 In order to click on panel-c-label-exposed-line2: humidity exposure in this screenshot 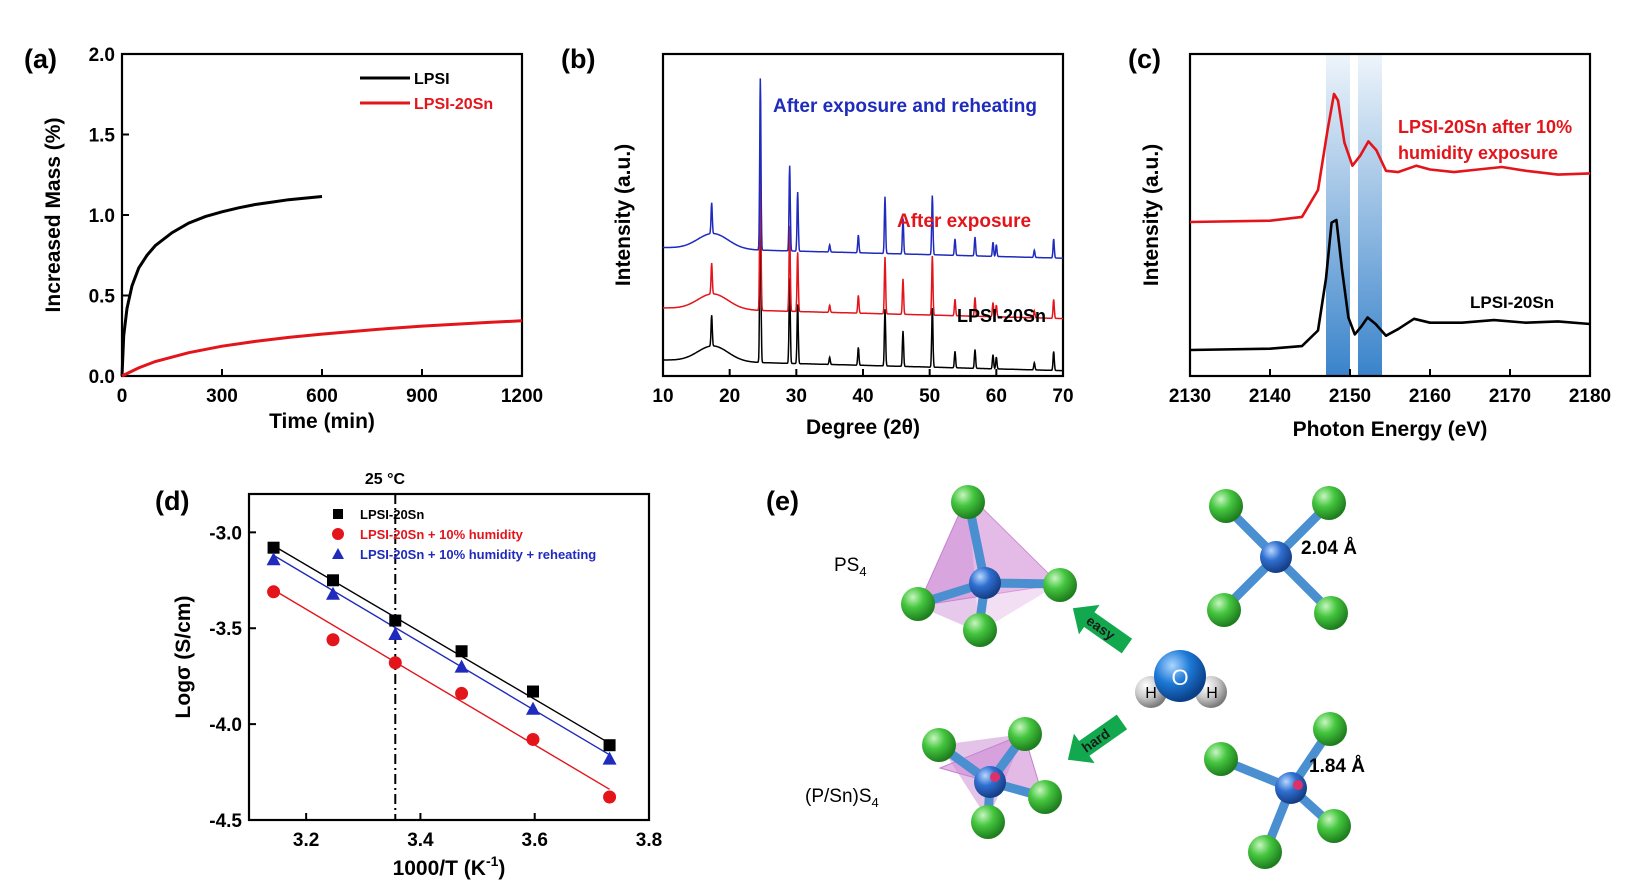, I will do `click(1478, 153)`.